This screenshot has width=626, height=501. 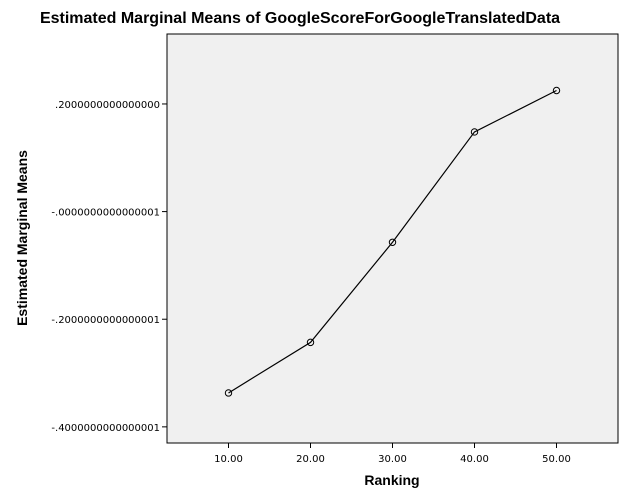 I want to click on y-tick-label: -.4000000000000001, so click(x=105, y=428).